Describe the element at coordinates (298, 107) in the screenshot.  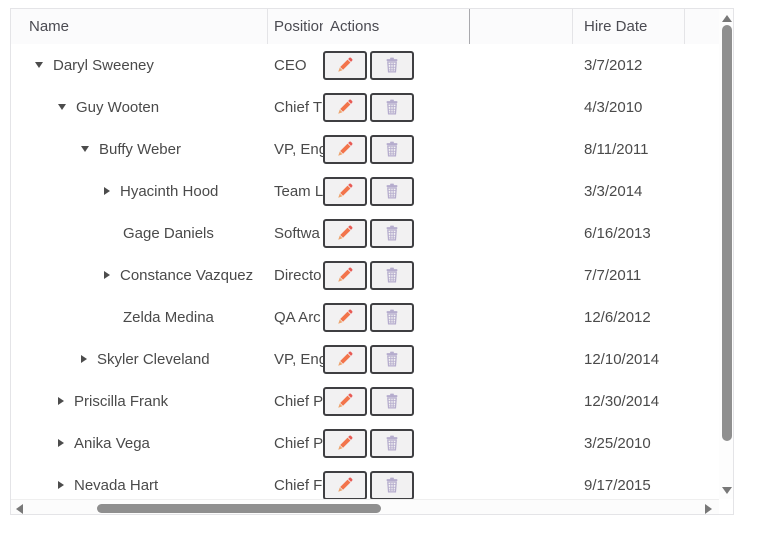
I see `position-cell: Chief T` at that location.